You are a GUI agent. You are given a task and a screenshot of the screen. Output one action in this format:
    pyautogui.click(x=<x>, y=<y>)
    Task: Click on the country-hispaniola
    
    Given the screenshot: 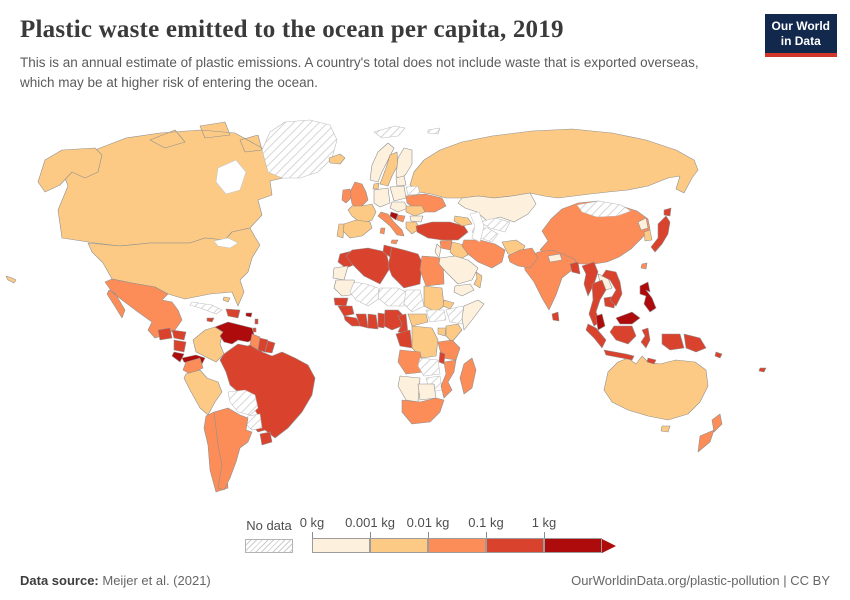 What is the action you would take?
    pyautogui.click(x=233, y=313)
    